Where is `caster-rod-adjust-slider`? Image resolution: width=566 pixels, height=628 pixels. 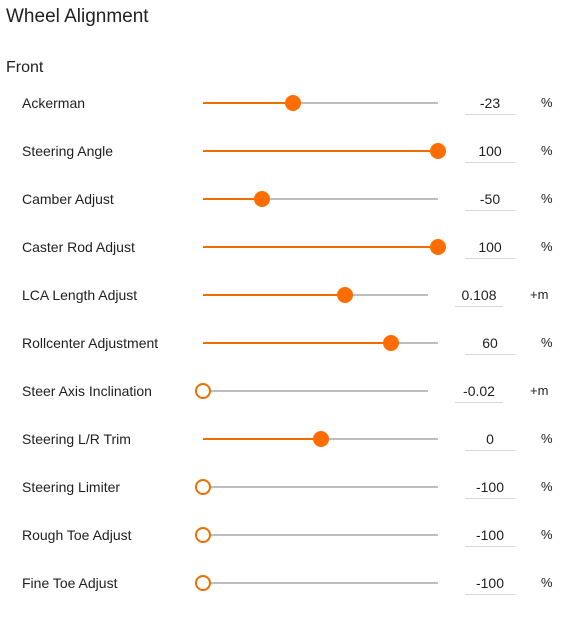
caster-rod-adjust-slider is located at coordinates (324, 247).